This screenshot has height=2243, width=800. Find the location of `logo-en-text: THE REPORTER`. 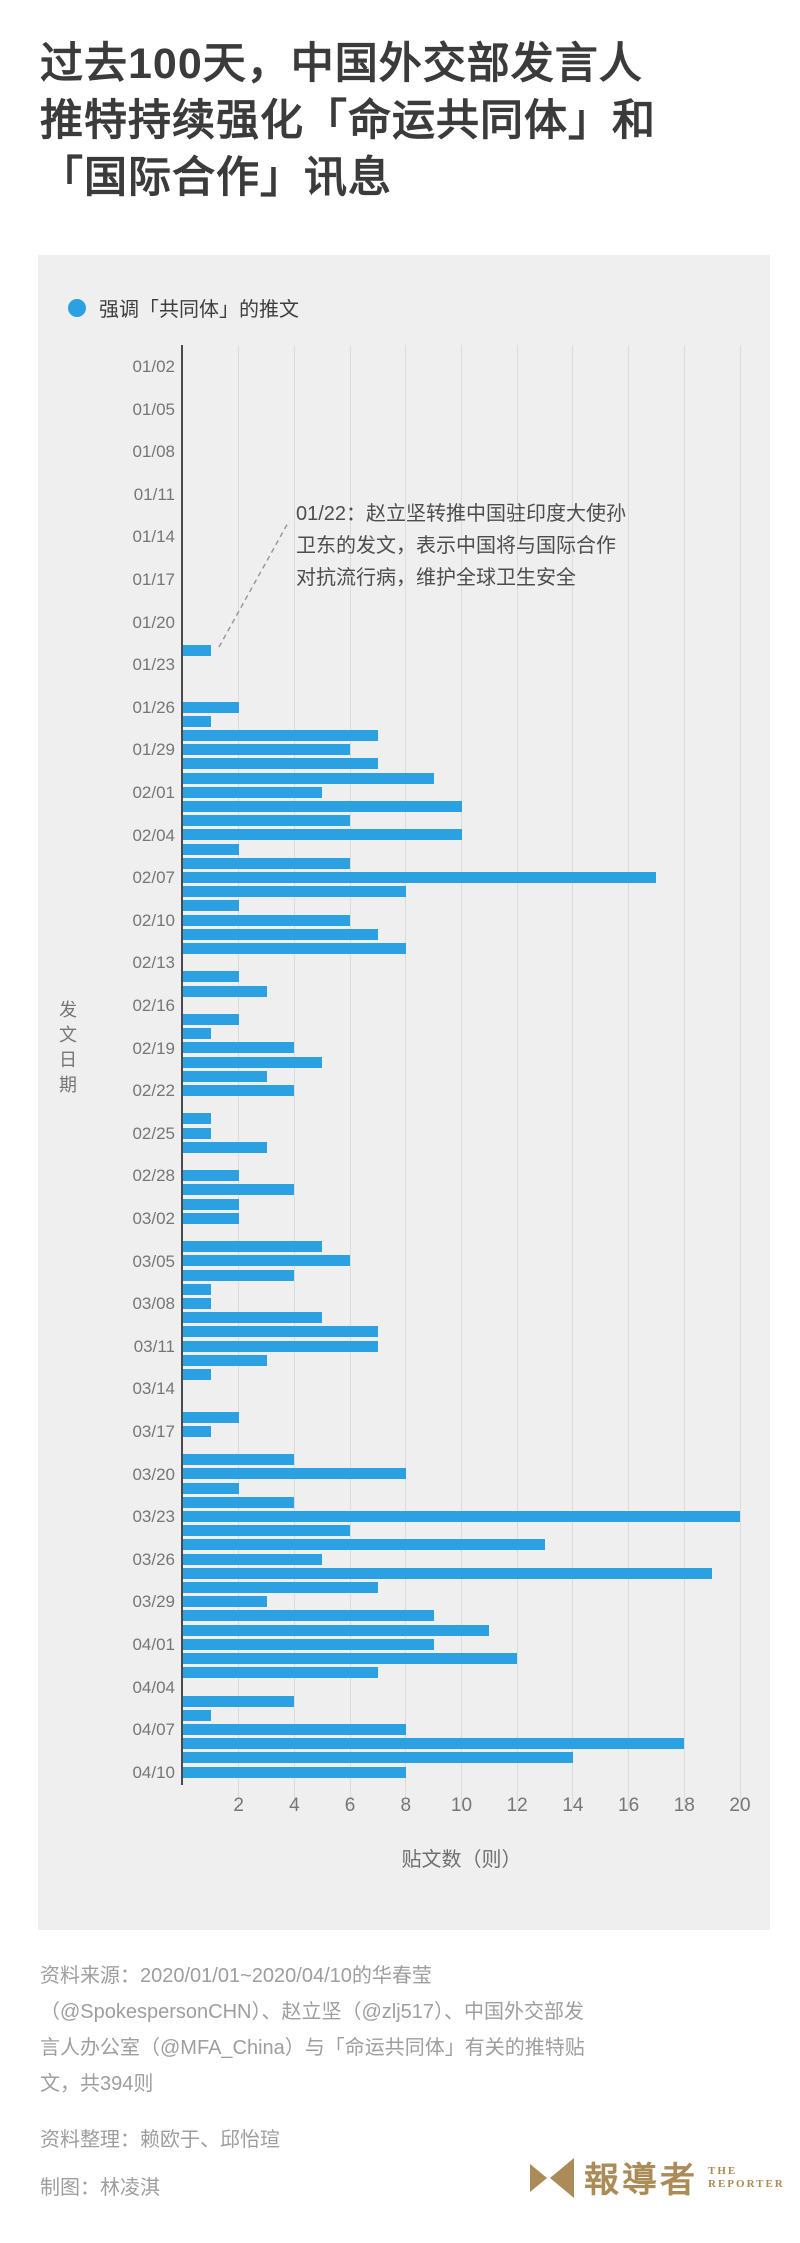

logo-en-text: THE REPORTER is located at coordinates (746, 2177).